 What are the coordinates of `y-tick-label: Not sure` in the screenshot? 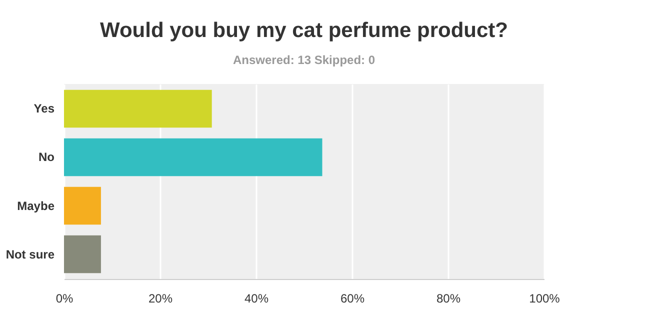 It's located at (30, 254).